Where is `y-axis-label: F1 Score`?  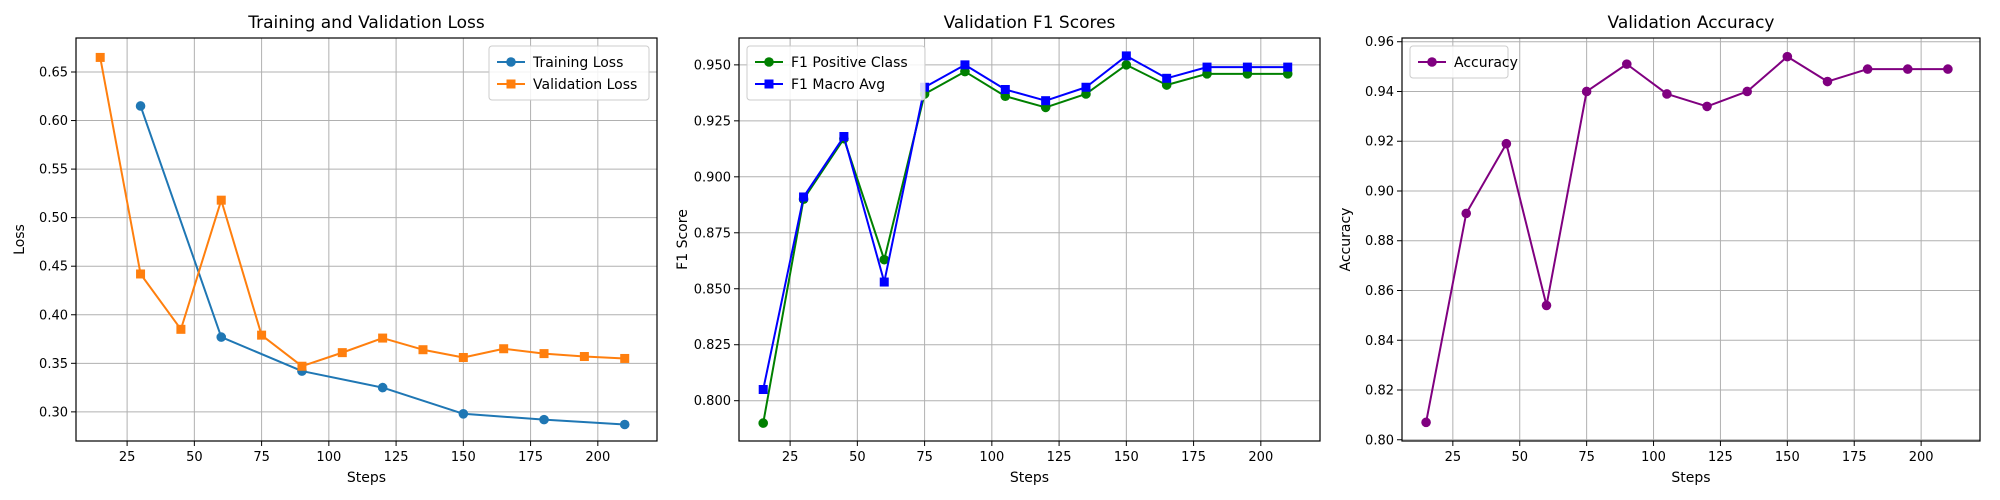
y-axis-label: F1 Score is located at coordinates (683, 239).